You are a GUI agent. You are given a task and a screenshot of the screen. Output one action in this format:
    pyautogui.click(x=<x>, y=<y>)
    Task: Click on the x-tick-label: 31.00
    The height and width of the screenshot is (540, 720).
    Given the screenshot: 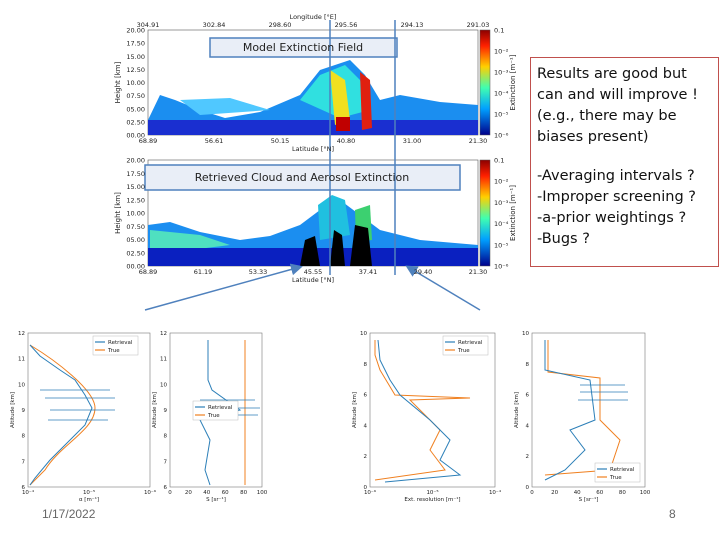 What is the action you would take?
    pyautogui.click(x=412, y=141)
    